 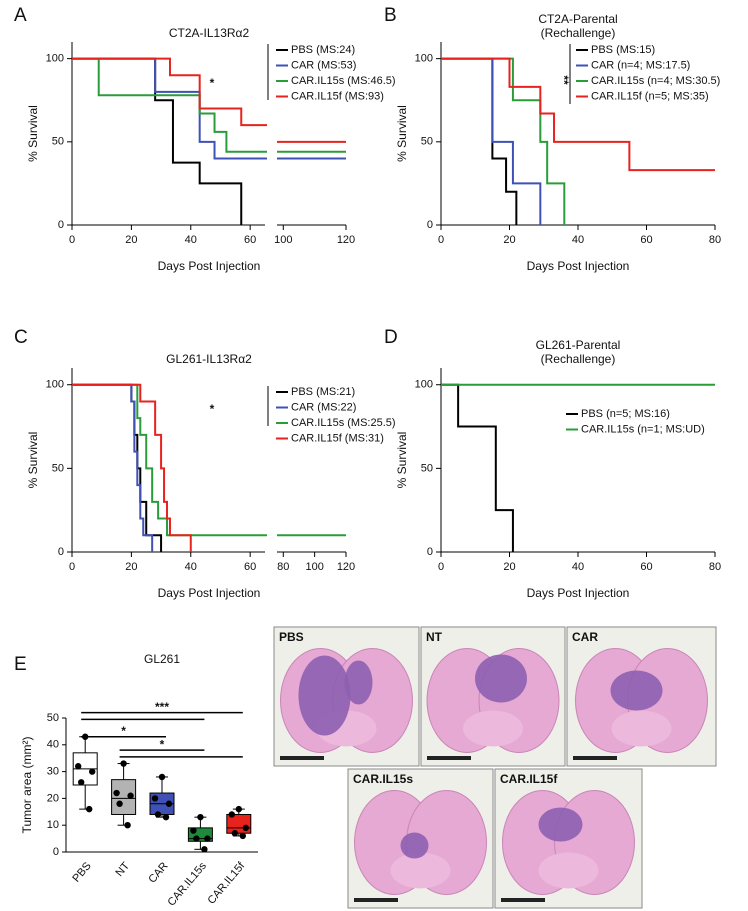 What do you see at coordinates (323, 407) in the screenshot?
I see `legend-label: CAR (MS:22)` at bounding box center [323, 407].